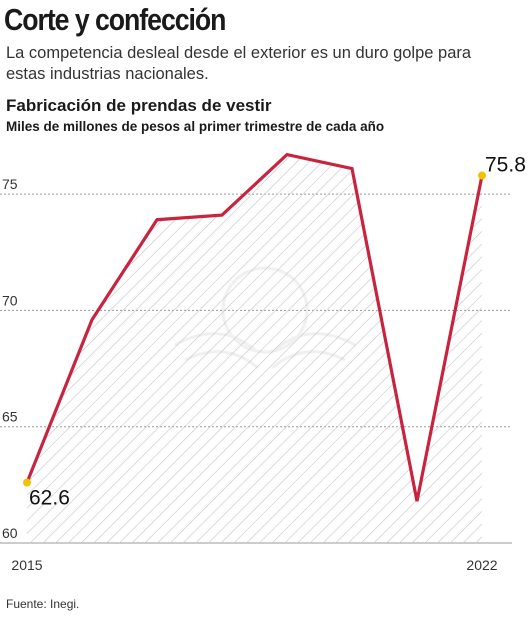  What do you see at coordinates (10, 417) in the screenshot?
I see `y-tick-label: 65` at bounding box center [10, 417].